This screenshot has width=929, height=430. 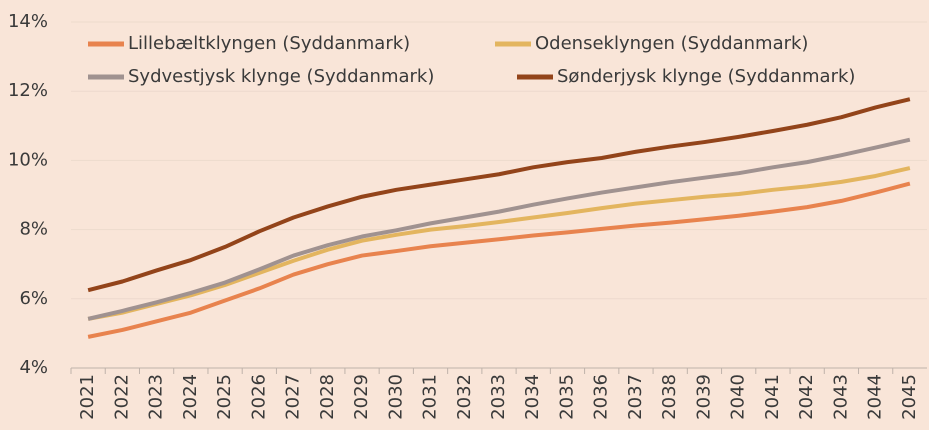 I want to click on x-tick-label: 2044, so click(x=875, y=397).